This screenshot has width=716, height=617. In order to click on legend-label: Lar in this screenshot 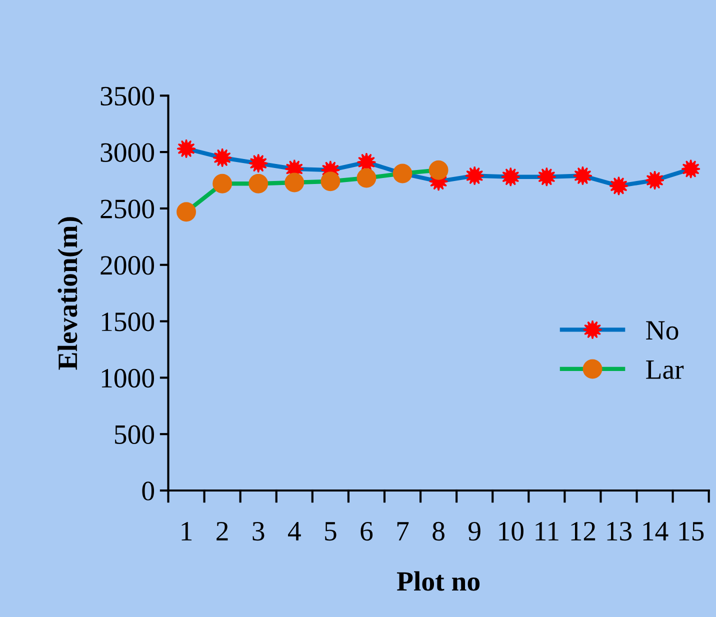, I will do `click(665, 369)`.